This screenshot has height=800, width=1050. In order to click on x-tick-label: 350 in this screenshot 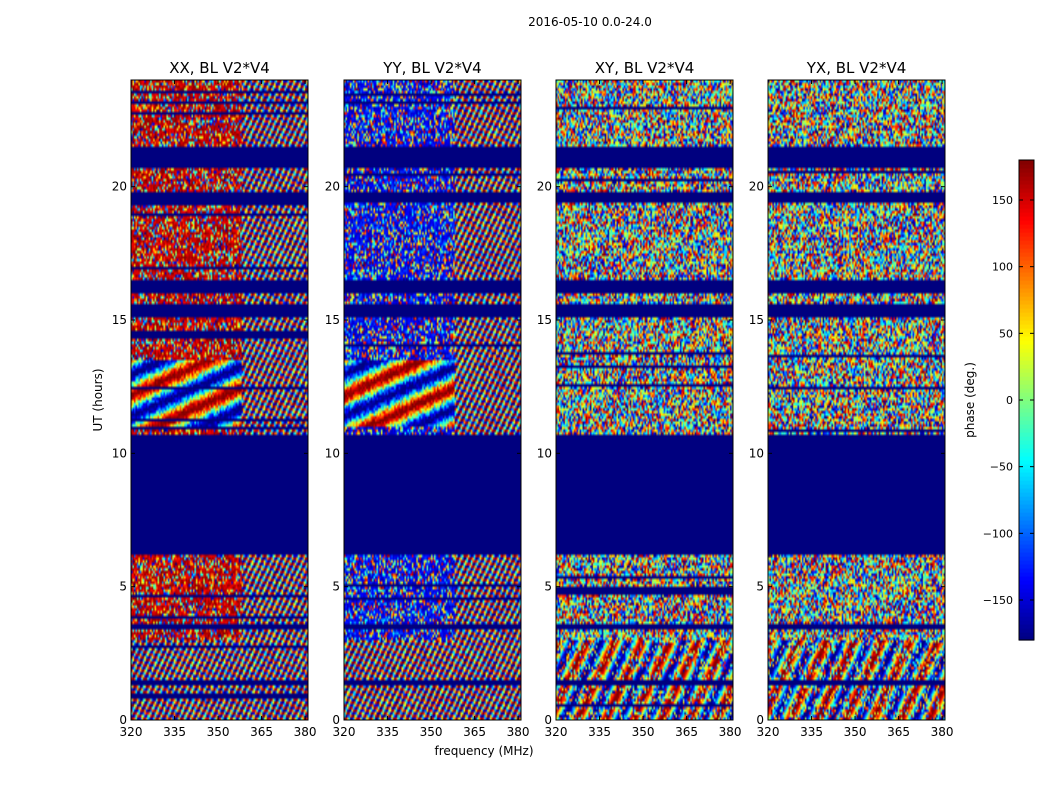, I will do `click(218, 732)`.